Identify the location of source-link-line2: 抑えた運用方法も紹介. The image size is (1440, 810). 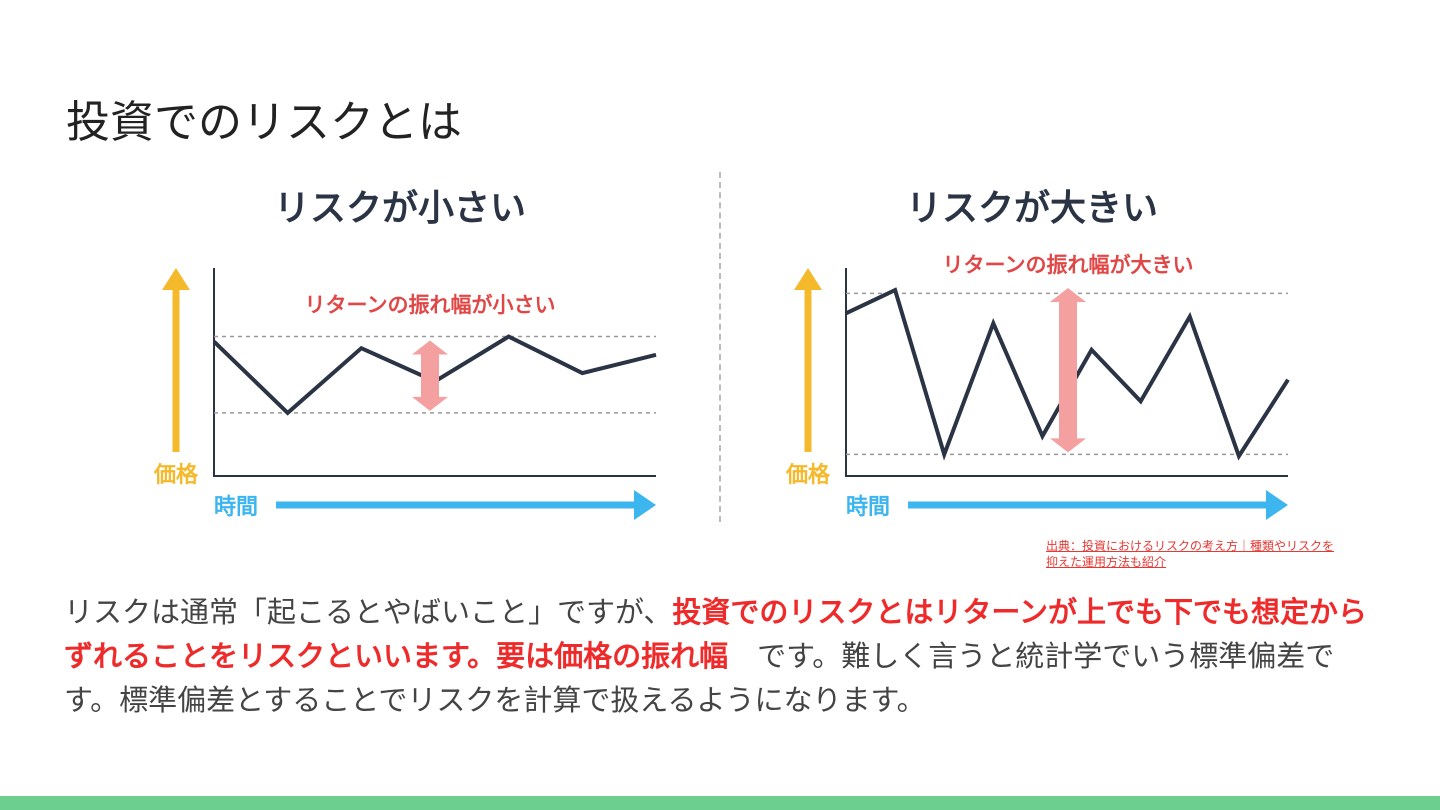
(1106, 562).